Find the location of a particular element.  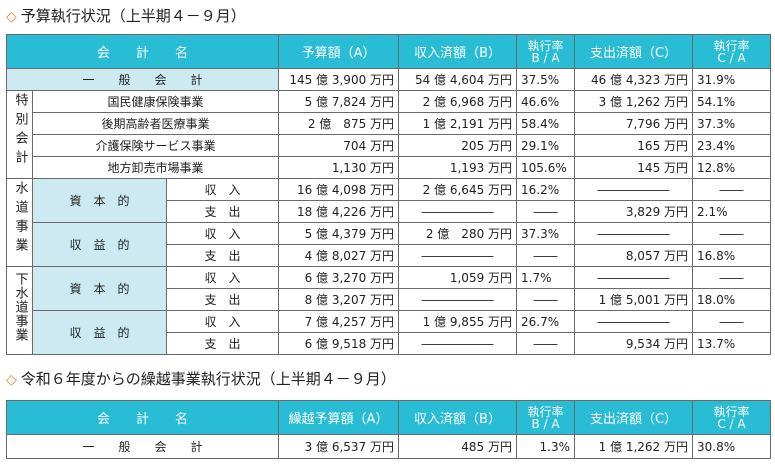

expense-cell: 3 億 1,262 万円 is located at coordinates (634, 101).